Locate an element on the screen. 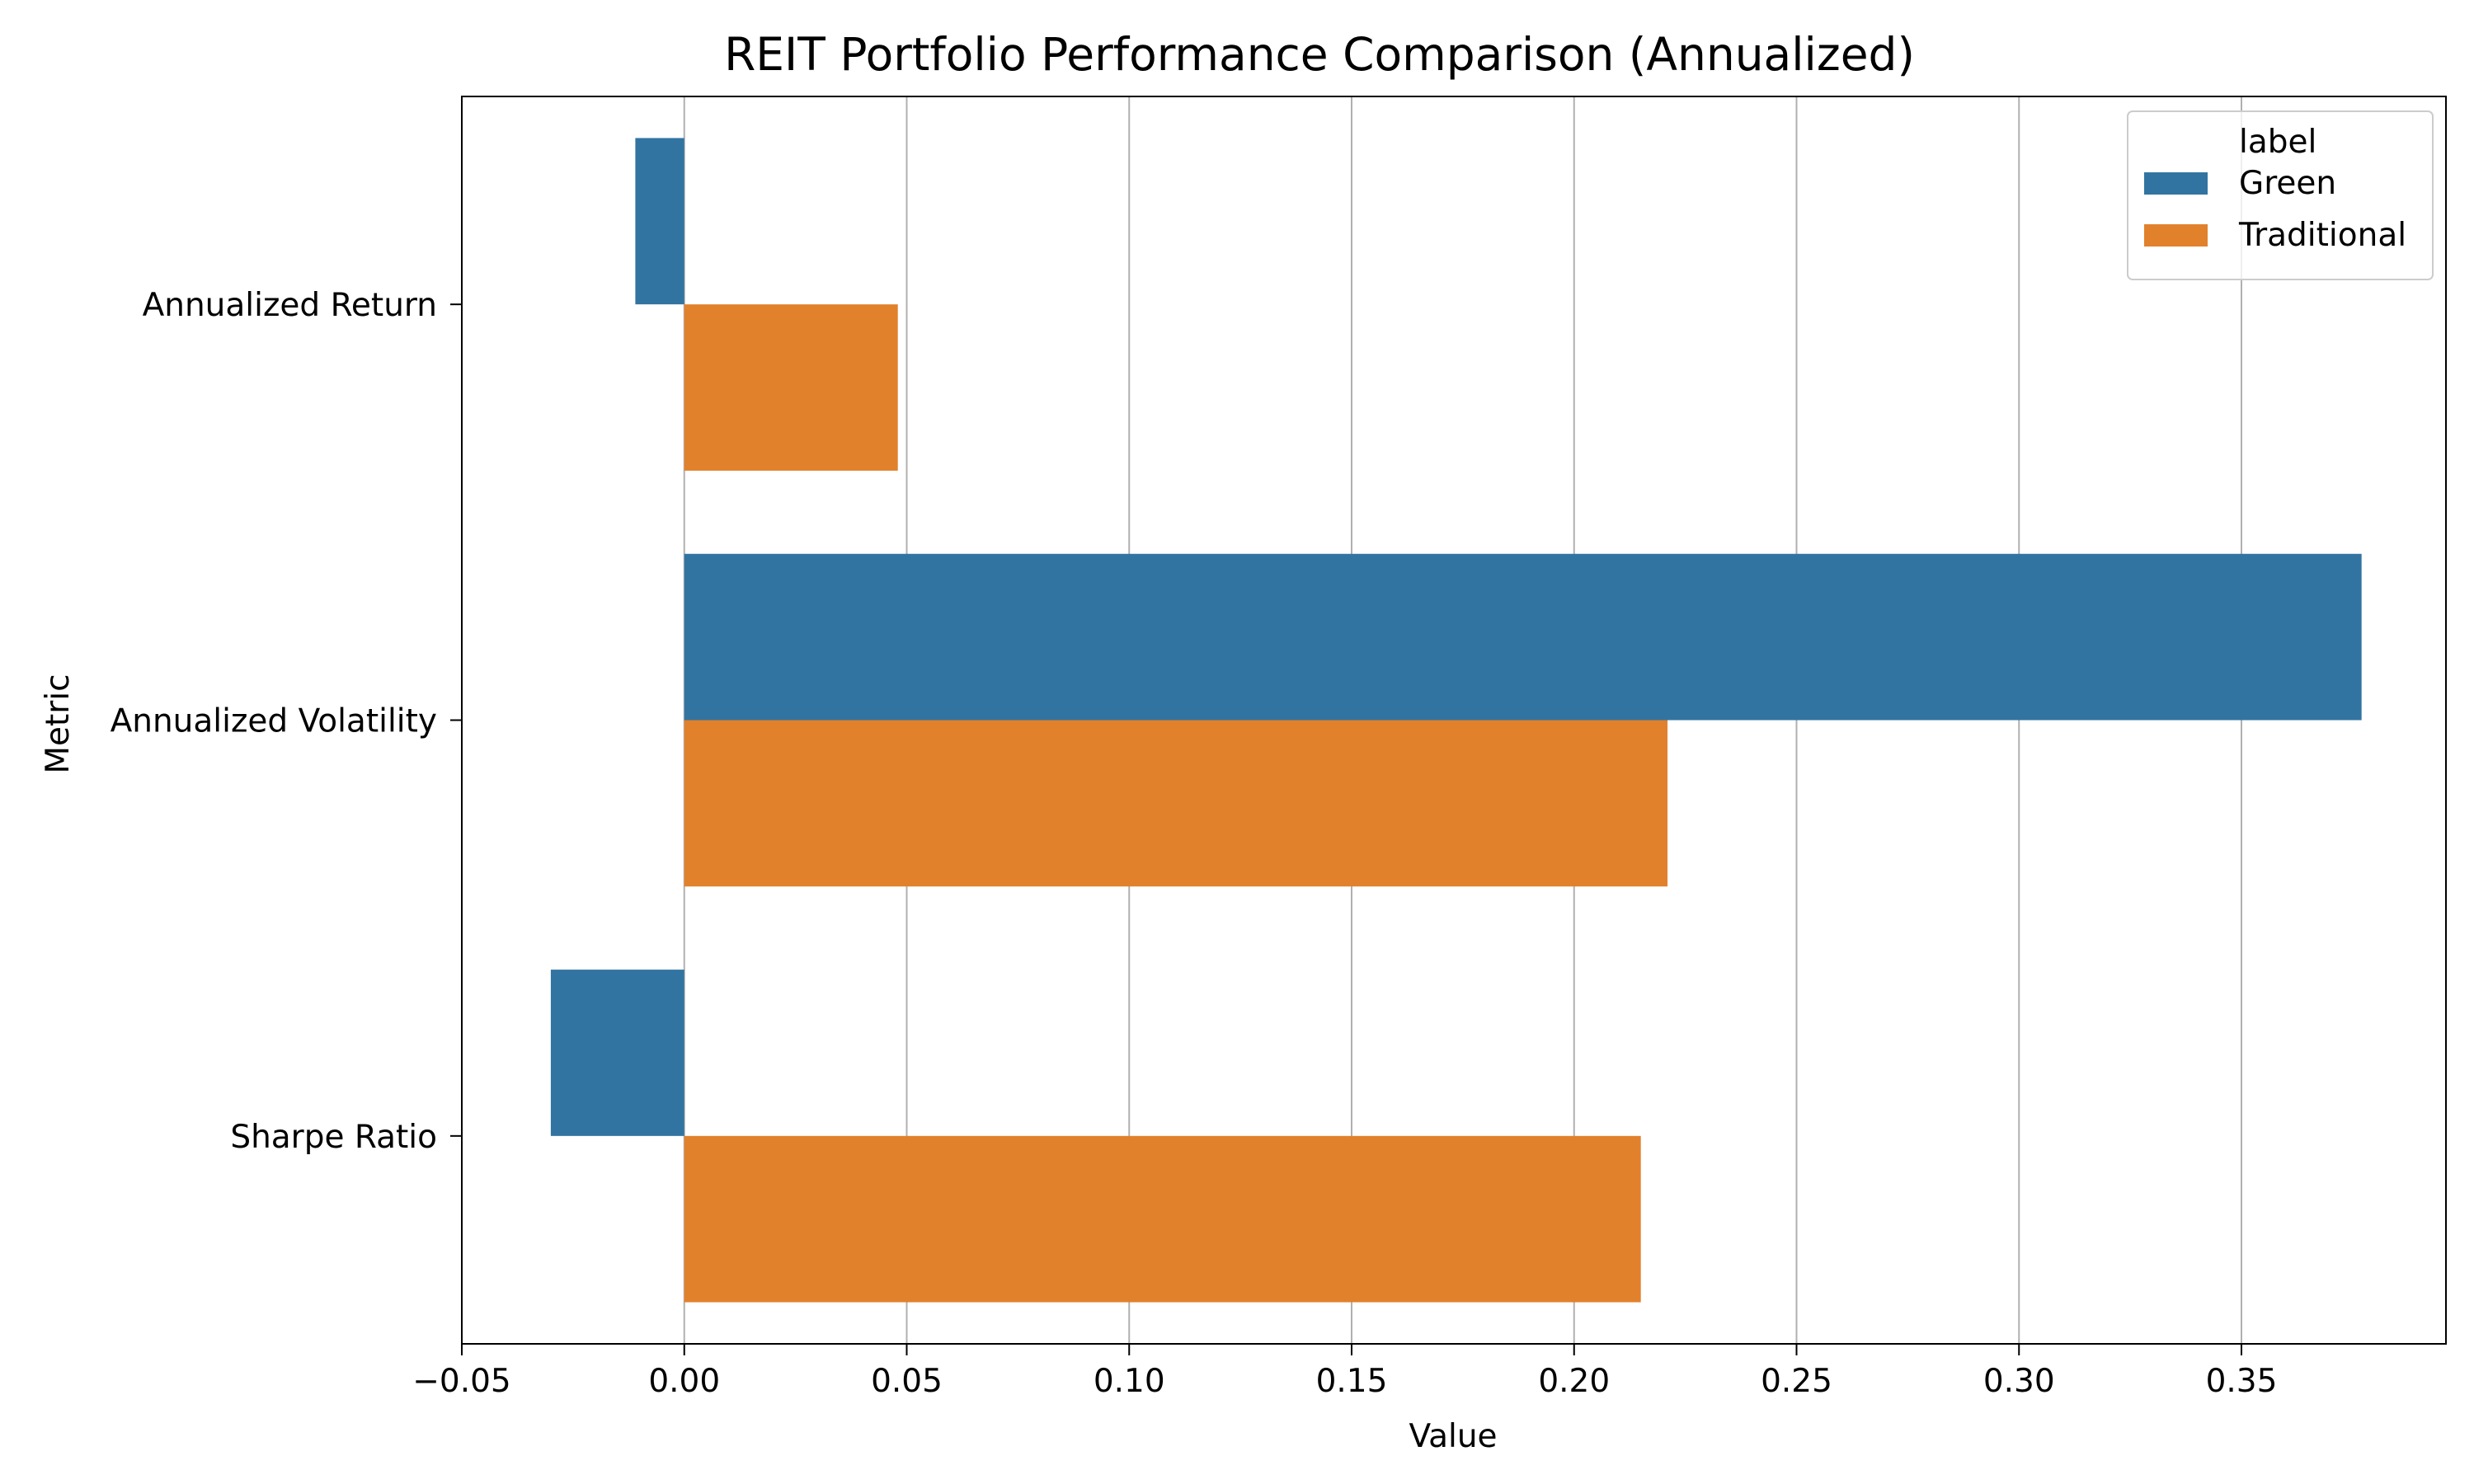 This screenshot has width=2474, height=1484. bar-green-annualized-volatility is located at coordinates (1523, 637).